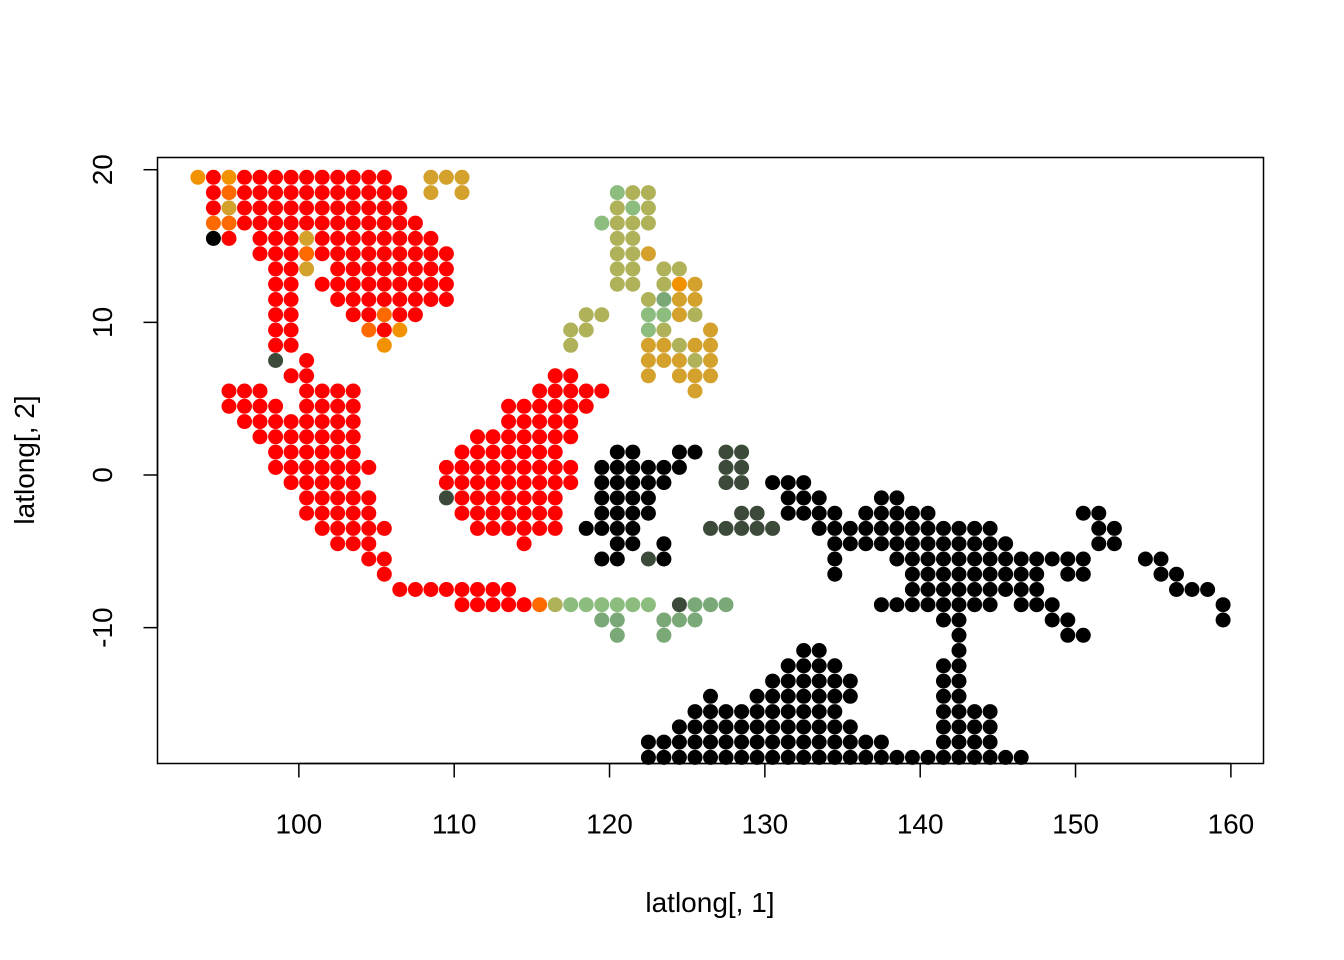  Describe the element at coordinates (102, 627) in the screenshot. I see `y-tick-label: -10` at that location.